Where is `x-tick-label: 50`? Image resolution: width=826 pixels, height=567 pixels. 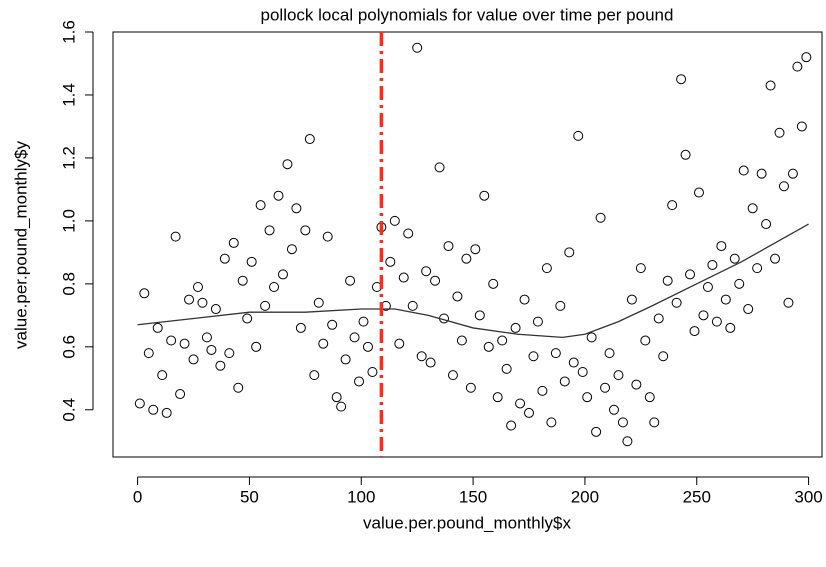 x-tick-label: 50 is located at coordinates (249, 496).